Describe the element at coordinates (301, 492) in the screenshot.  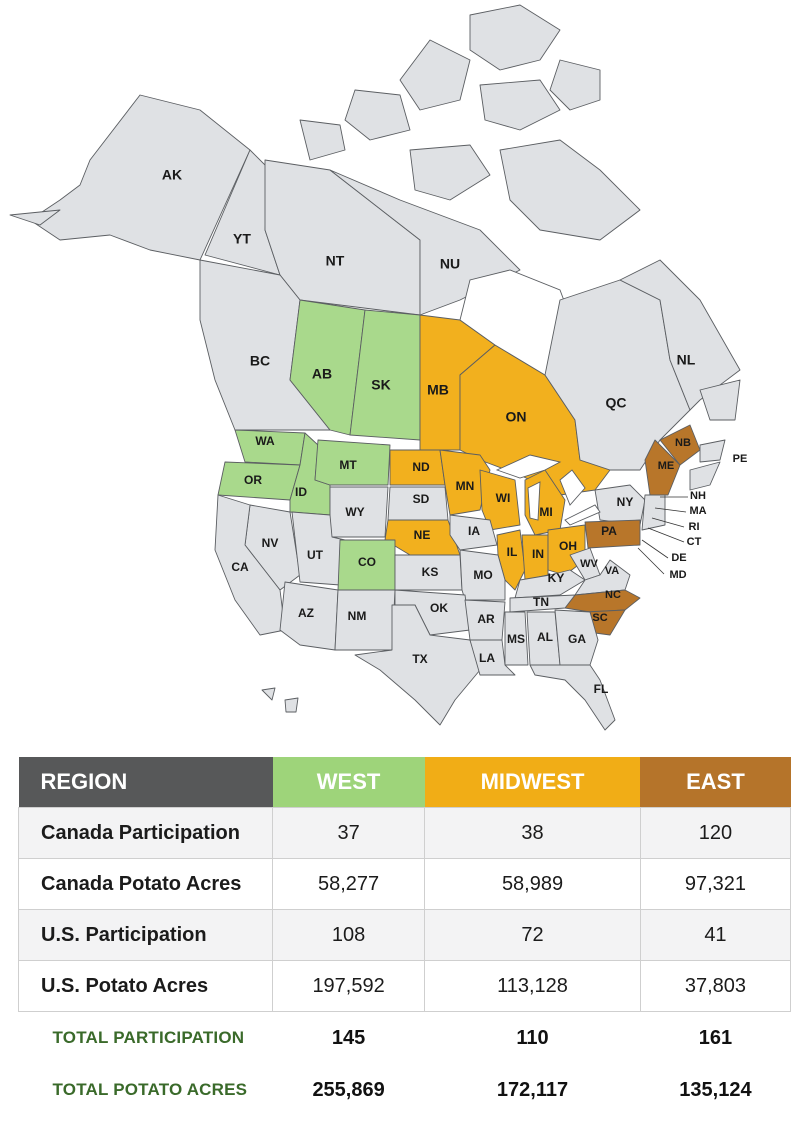
I see `label-id: ID` at that location.